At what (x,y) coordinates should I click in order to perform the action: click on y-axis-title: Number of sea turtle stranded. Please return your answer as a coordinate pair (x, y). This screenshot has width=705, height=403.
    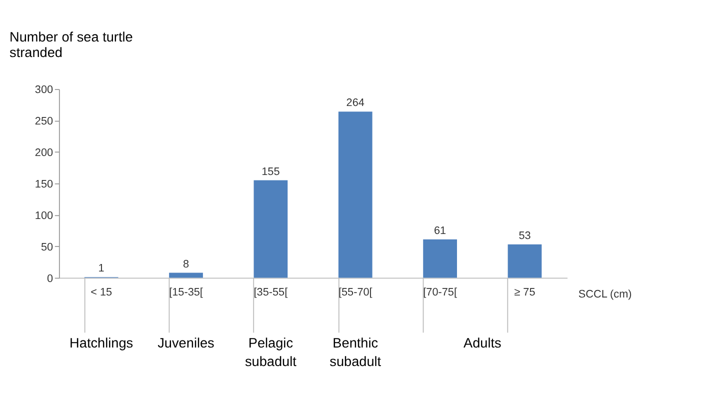
    Looking at the image, I should click on (71, 44).